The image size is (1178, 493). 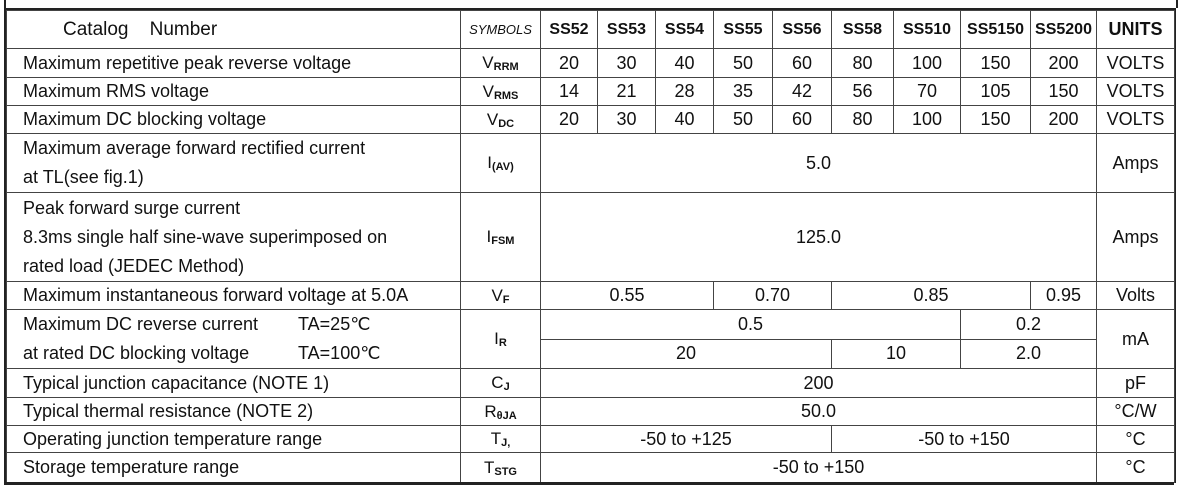 I want to click on symbol: CJ, so click(x=500, y=383).